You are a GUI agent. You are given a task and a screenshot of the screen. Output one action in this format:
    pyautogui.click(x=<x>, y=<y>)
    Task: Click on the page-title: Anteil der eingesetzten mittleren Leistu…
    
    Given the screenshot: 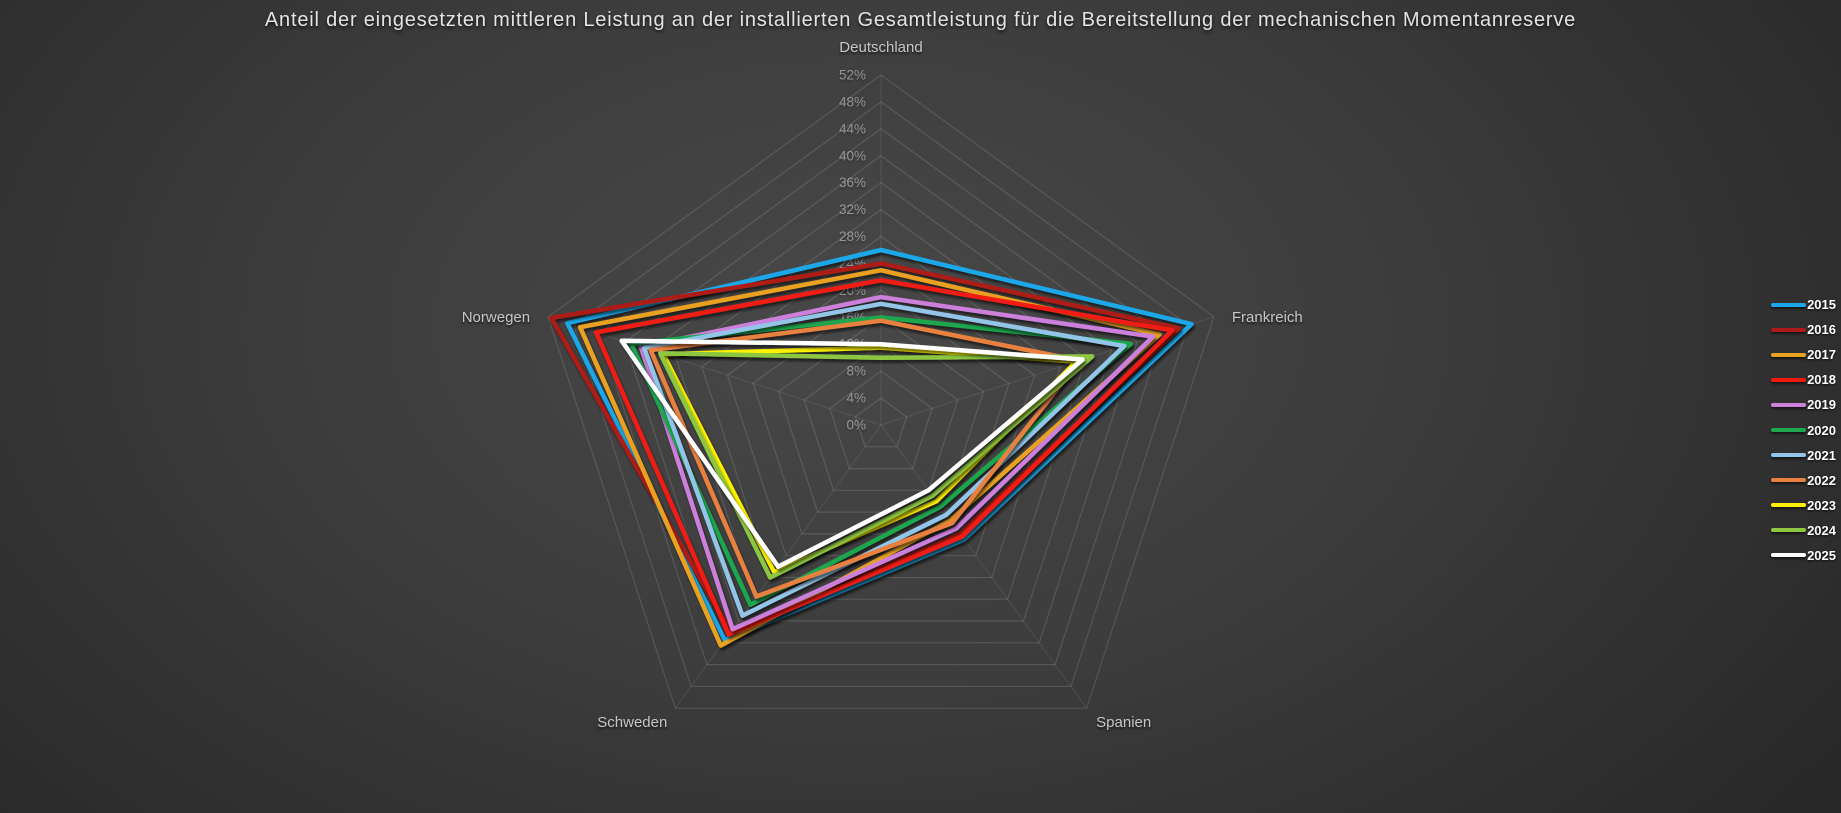 What is the action you would take?
    pyautogui.click(x=920, y=20)
    